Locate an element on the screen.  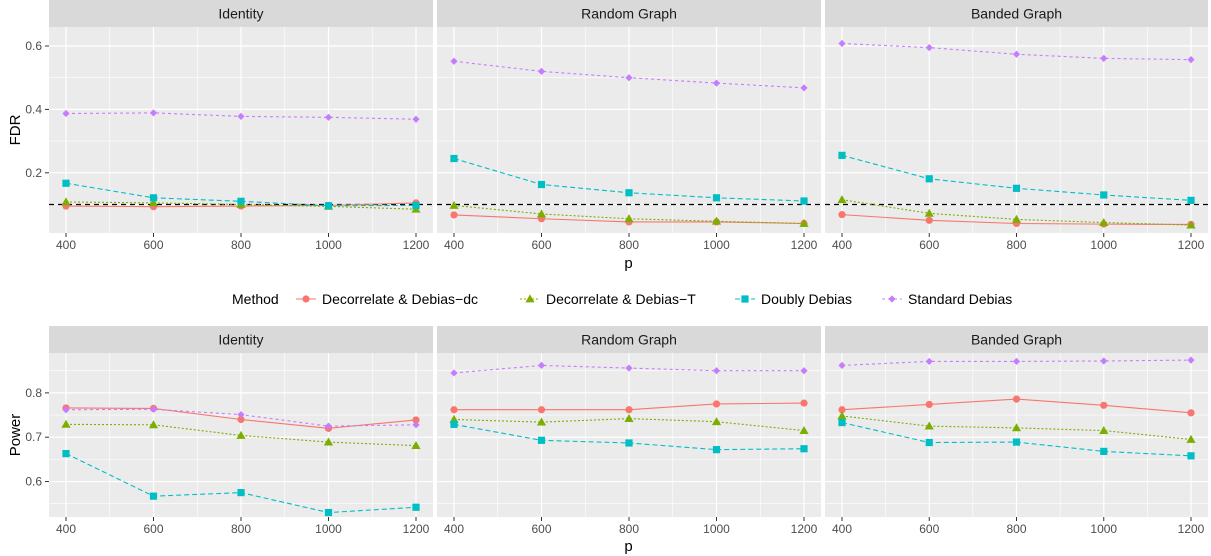
facet-title: Banded Graph is located at coordinates (1016, 14).